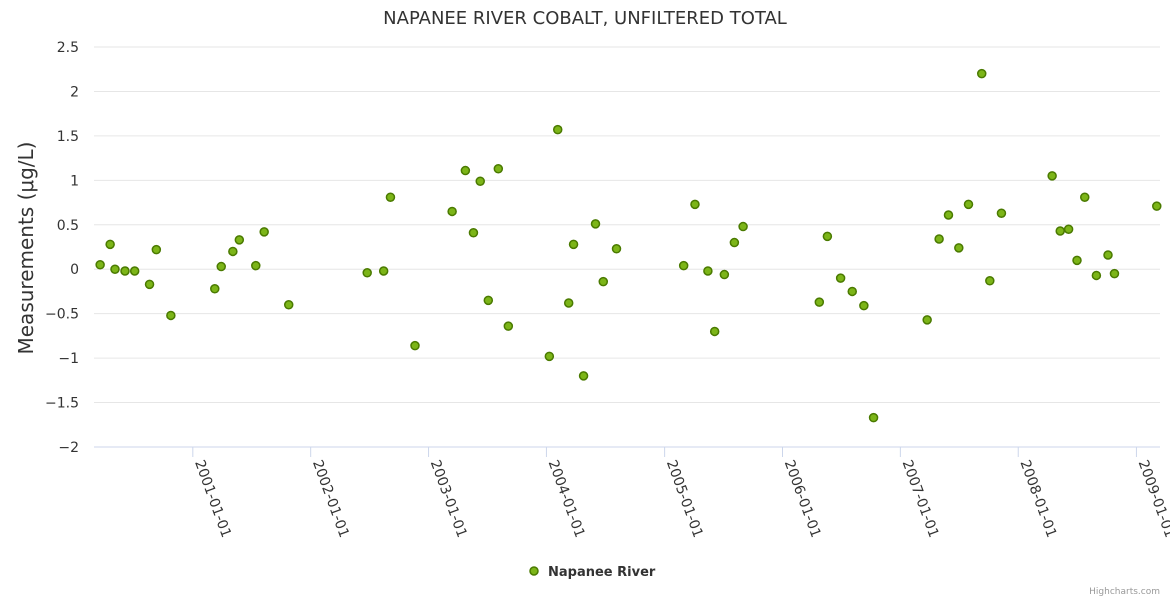  Describe the element at coordinates (448, 499) in the screenshot. I see `x-tick-label: 2003-01-01` at that location.